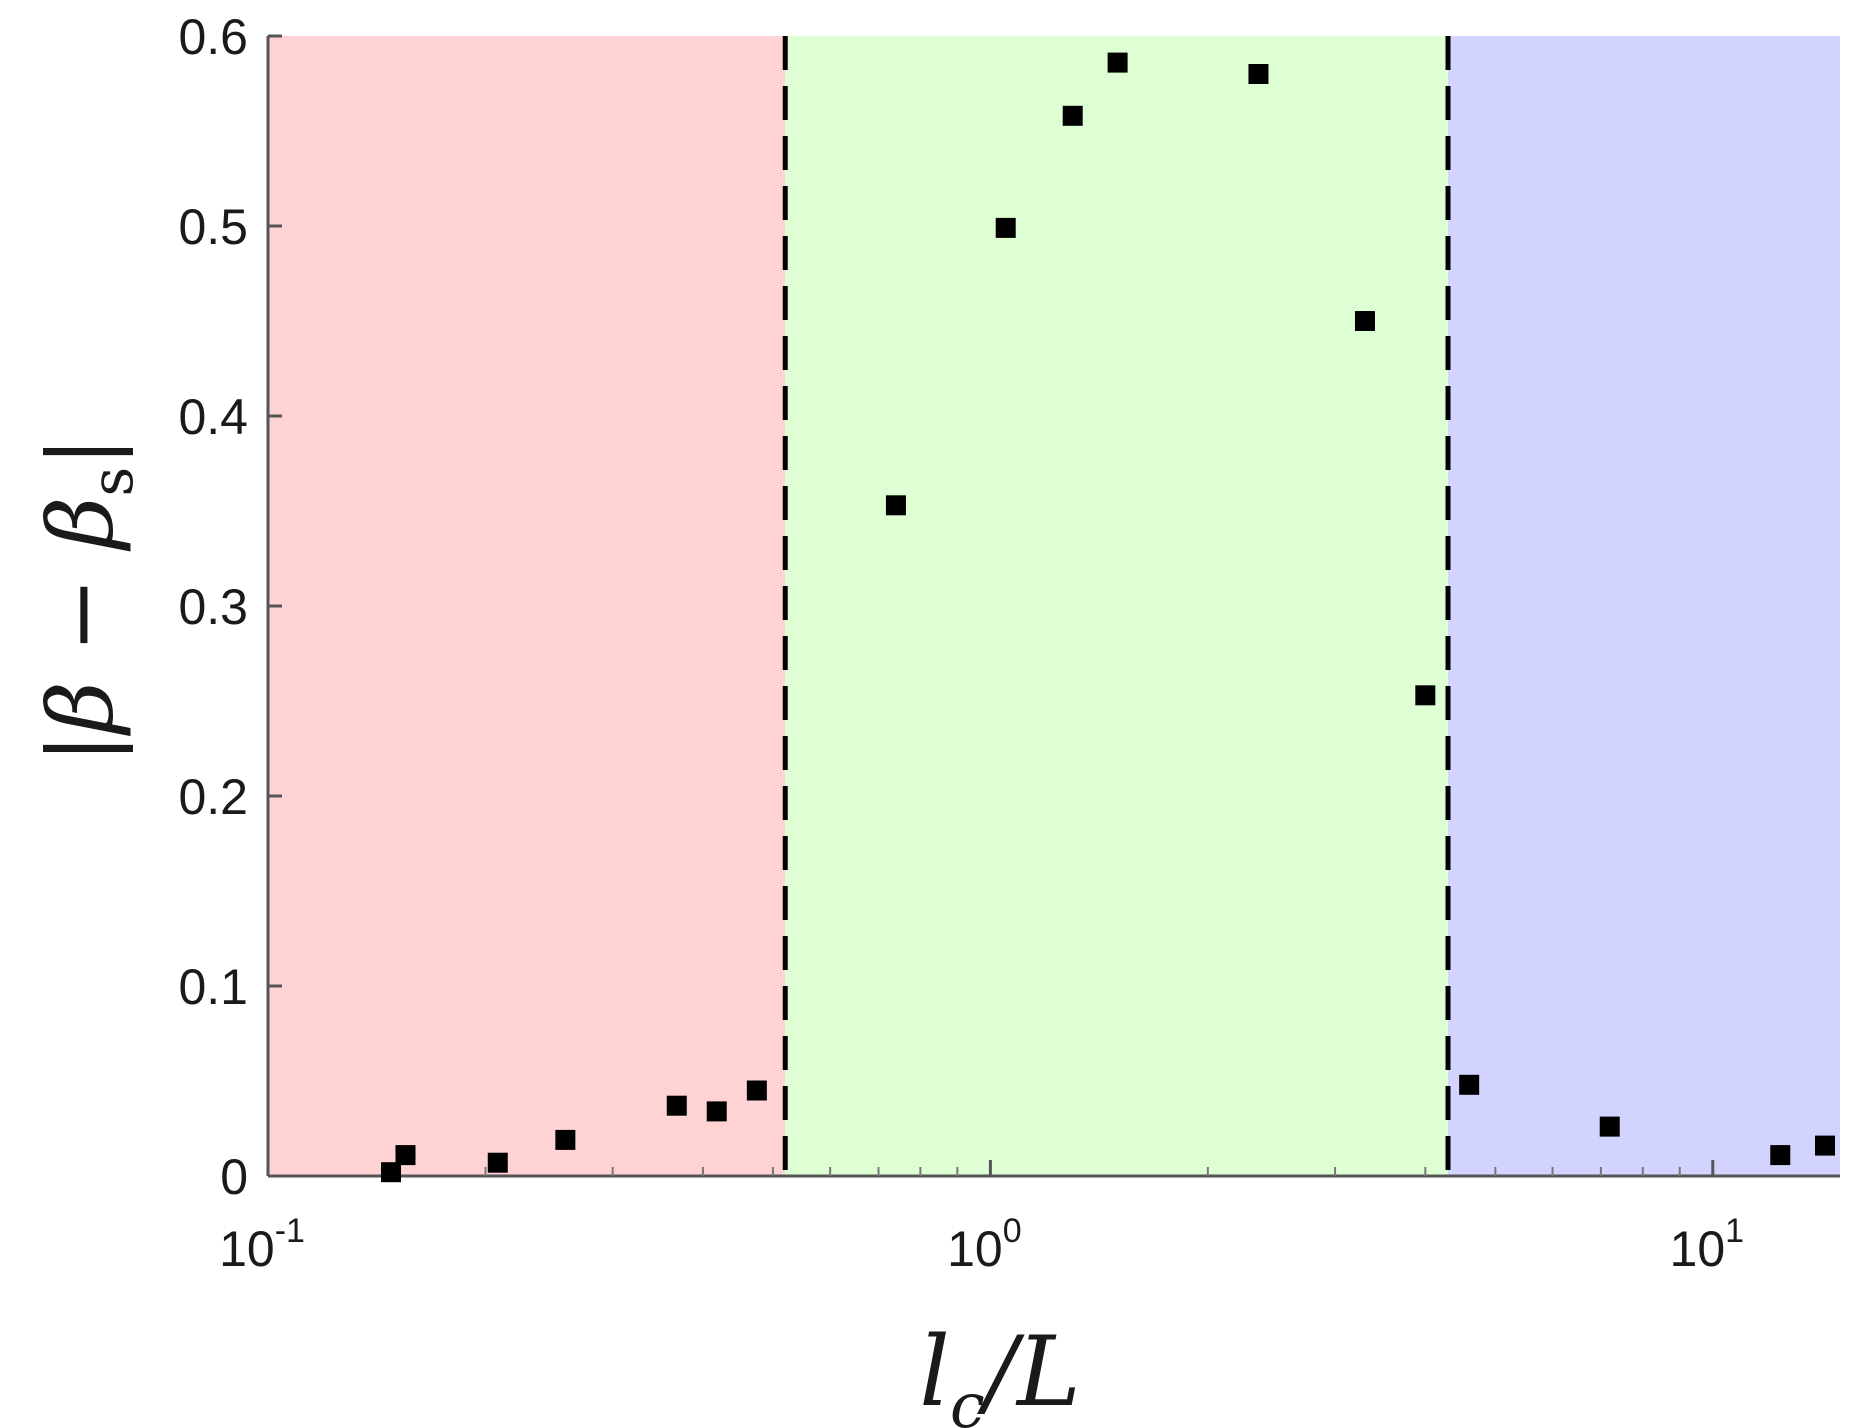 This screenshot has height=1428, width=1868. What do you see at coordinates (213, 987) in the screenshot?
I see `y-tick-label: 0.1` at bounding box center [213, 987].